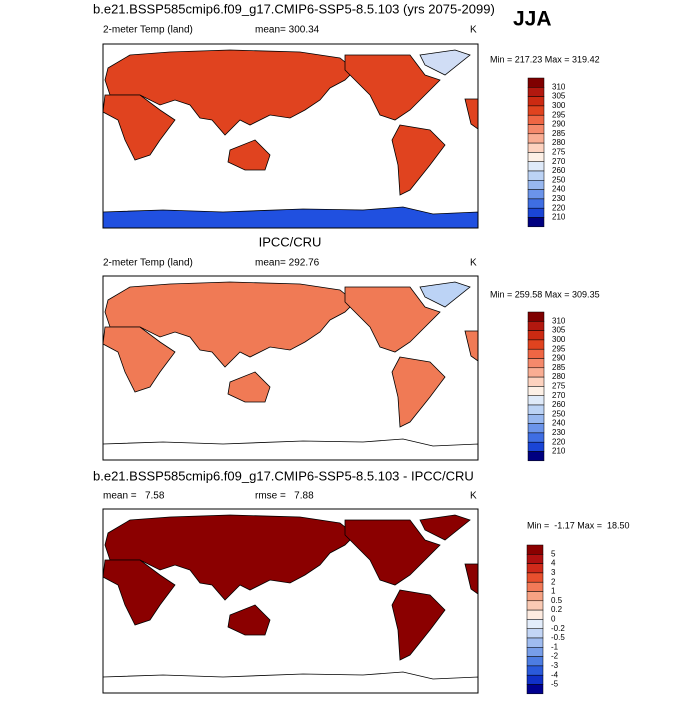  I want to click on colorbar-label: -2, so click(555, 656).